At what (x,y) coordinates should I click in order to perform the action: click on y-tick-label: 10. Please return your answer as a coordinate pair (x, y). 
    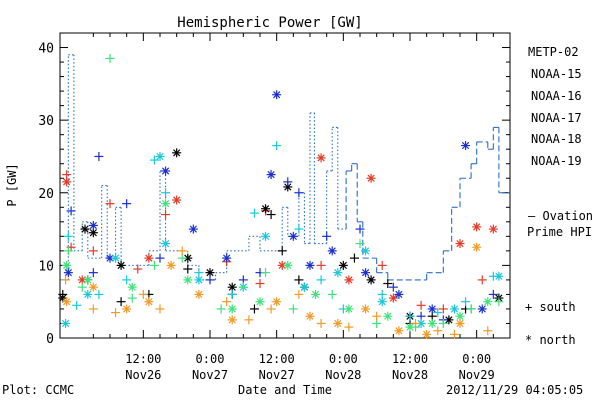
    Looking at the image, I should click on (46, 266).